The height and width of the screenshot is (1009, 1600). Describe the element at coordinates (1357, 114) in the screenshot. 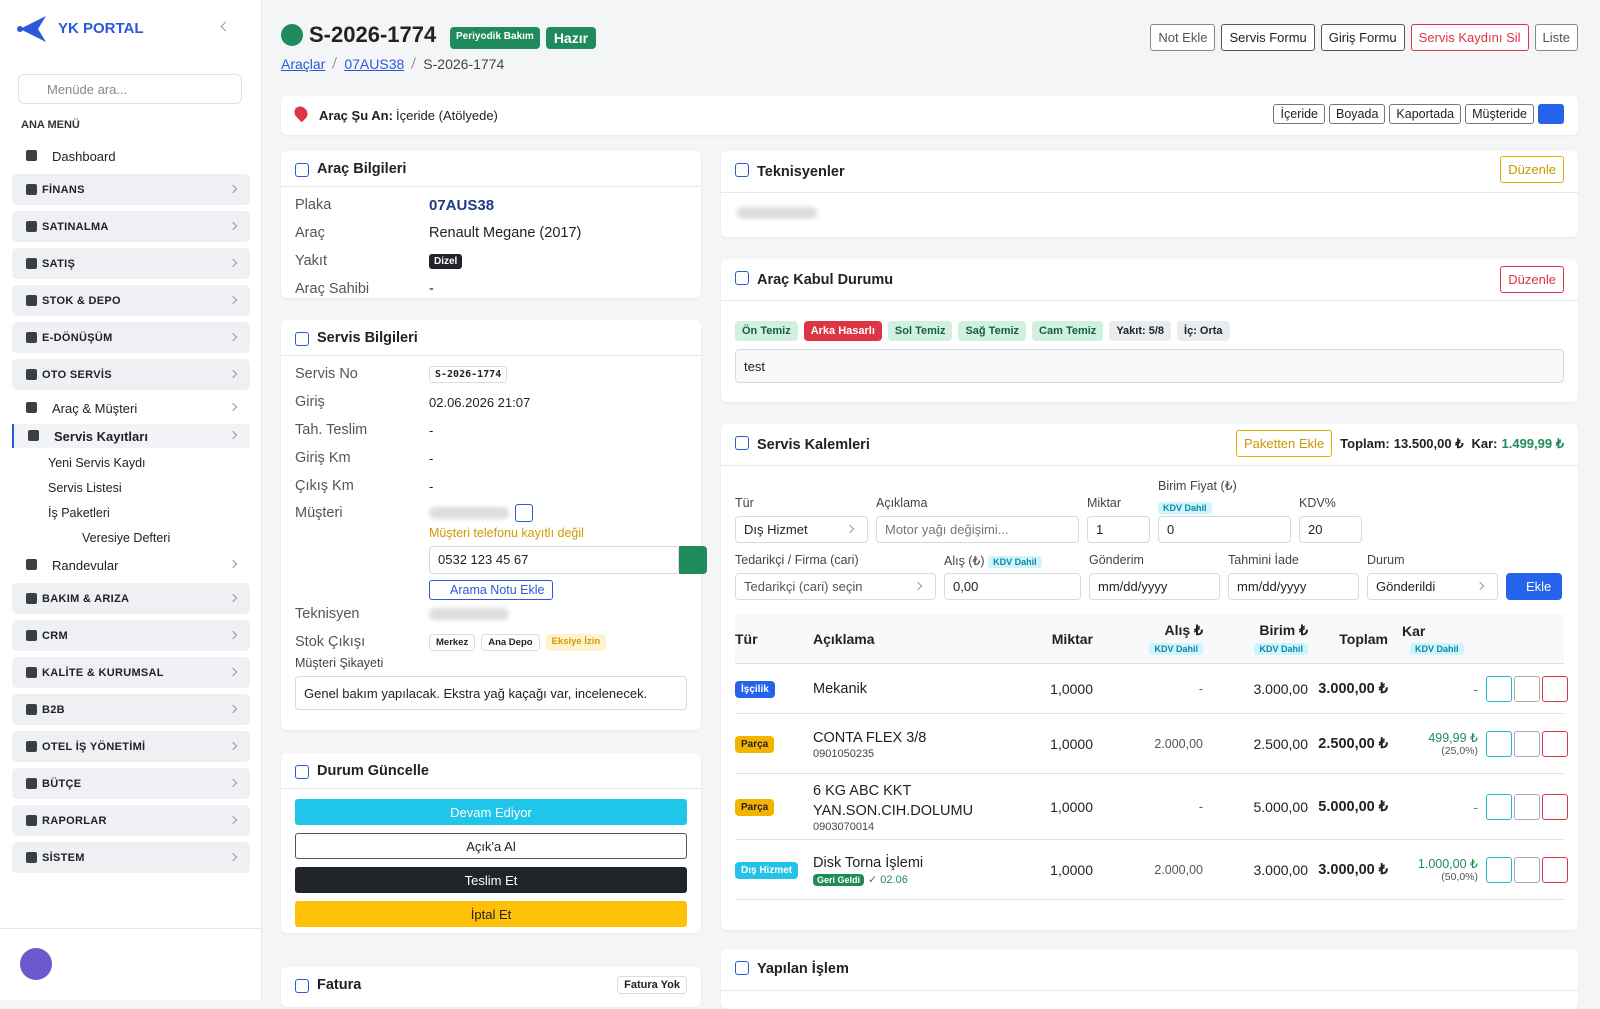

I see `location-option: Boyada` at that location.